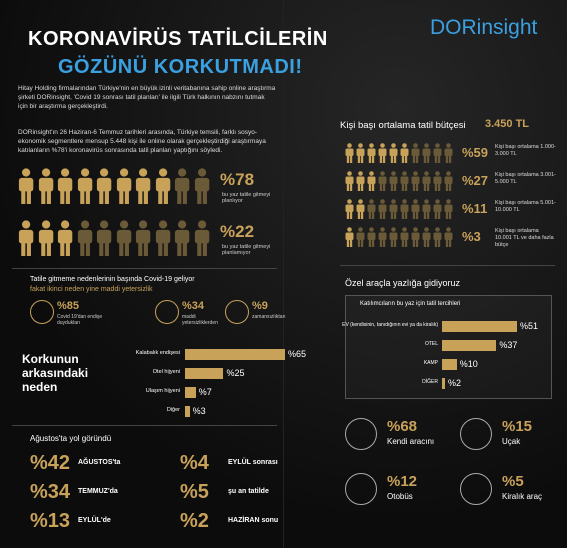 The height and width of the screenshot is (548, 567). What do you see at coordinates (80, 320) in the screenshot?
I see `reason-text: Covid 19'dan endişe duydukları` at bounding box center [80, 320].